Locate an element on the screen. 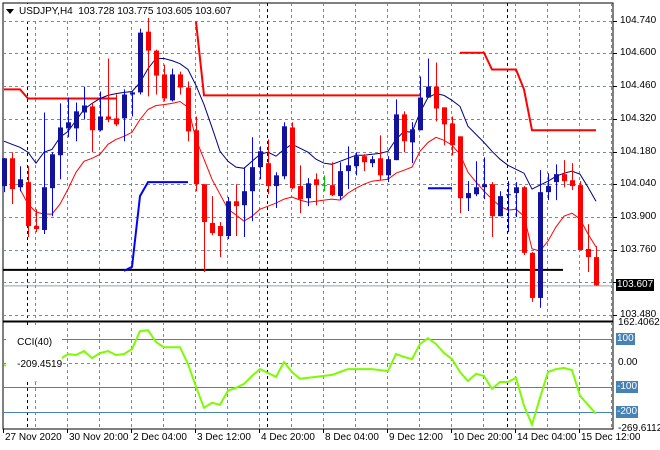 This screenshot has height=450, width=660. price-axis-label: 103.900 is located at coordinates (638, 216).